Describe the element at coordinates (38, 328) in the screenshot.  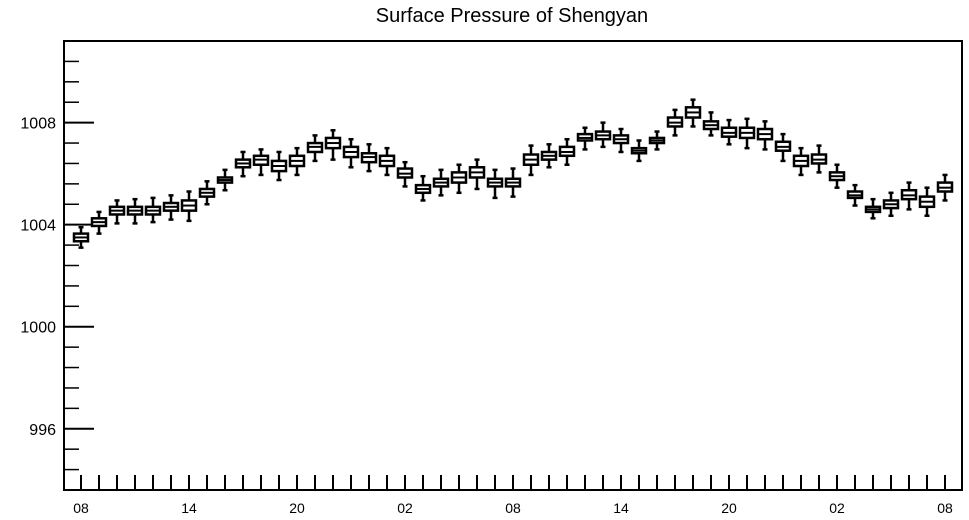
I see `y-tick-label: 1000` at that location.